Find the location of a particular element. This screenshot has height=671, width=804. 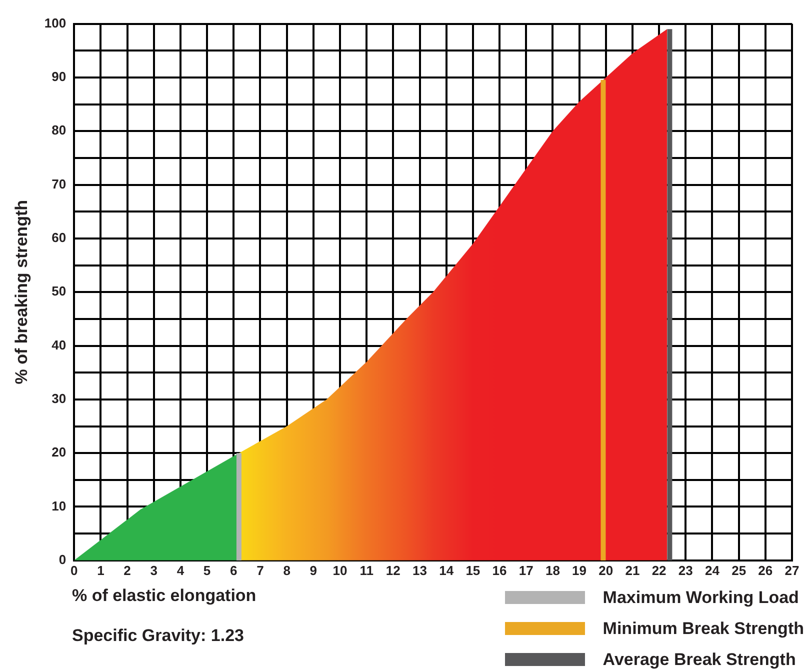

x-tick-label: 6 is located at coordinates (234, 570).